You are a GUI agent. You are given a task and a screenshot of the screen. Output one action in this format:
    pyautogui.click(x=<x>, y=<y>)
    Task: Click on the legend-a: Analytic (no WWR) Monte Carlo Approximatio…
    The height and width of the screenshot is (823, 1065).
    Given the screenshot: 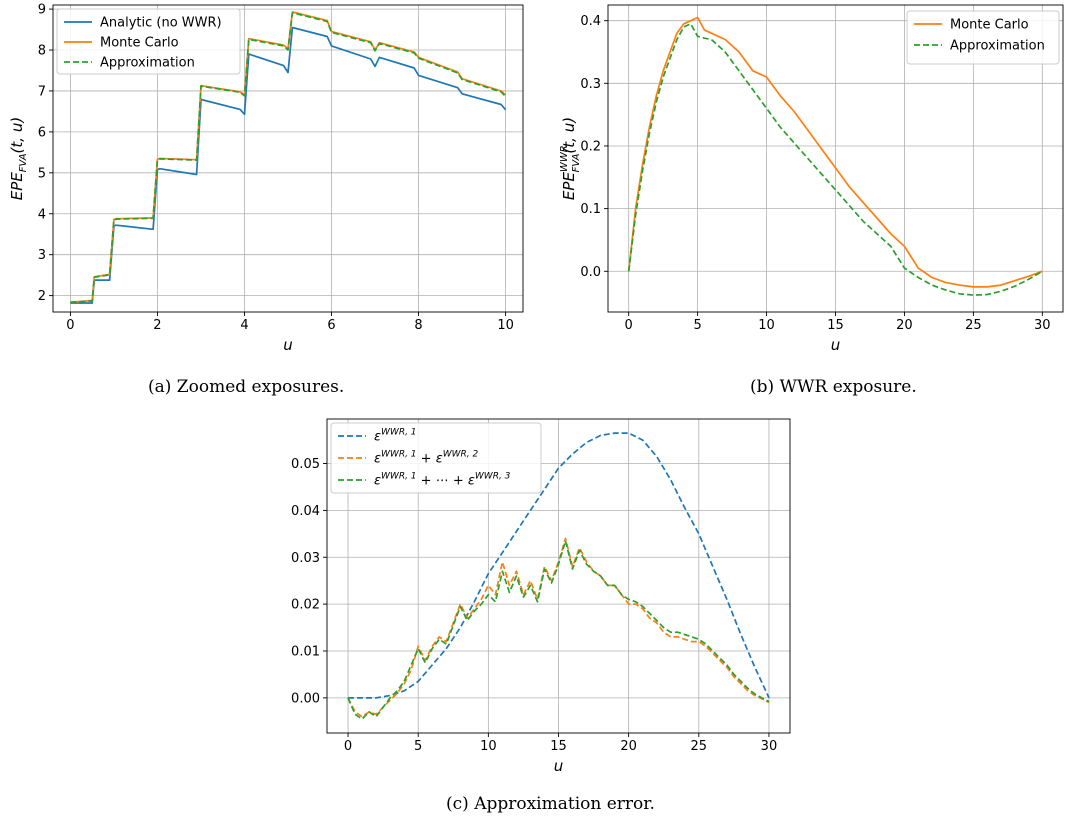 What is the action you would take?
    pyautogui.click(x=148, y=41)
    